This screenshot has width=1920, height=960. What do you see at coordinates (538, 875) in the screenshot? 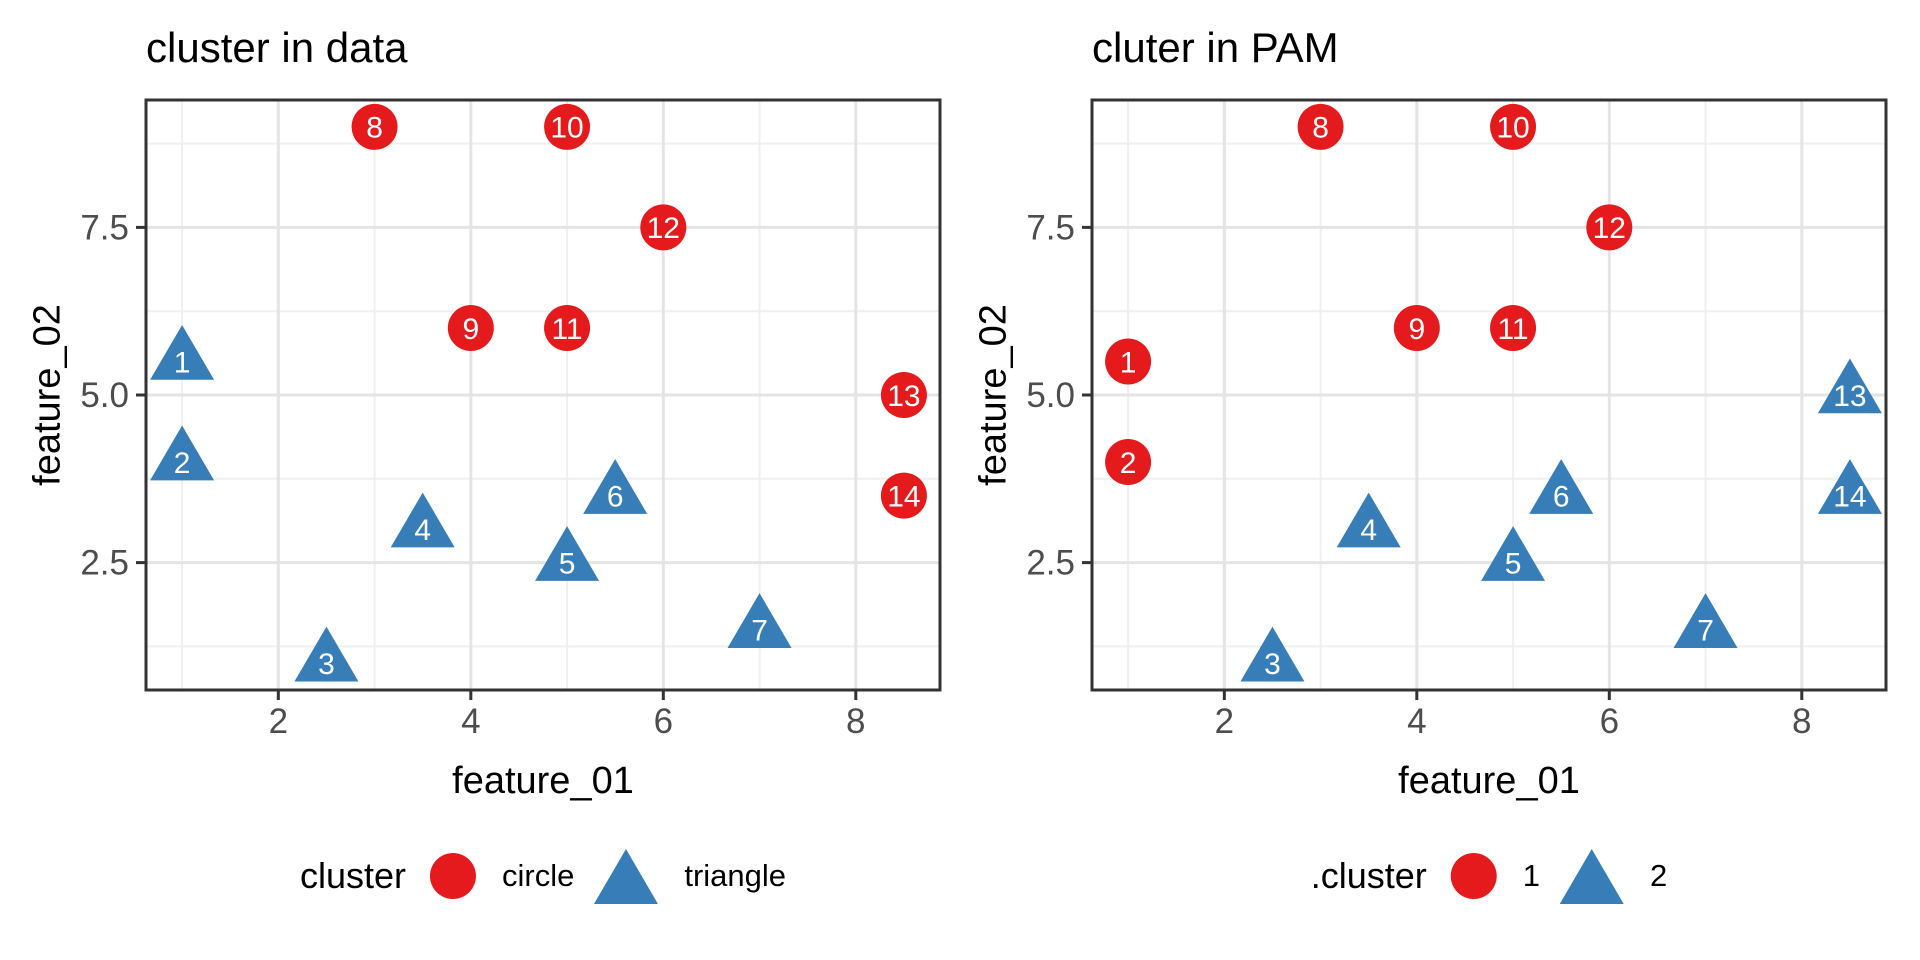
I see `legend-label: circle` at bounding box center [538, 875].